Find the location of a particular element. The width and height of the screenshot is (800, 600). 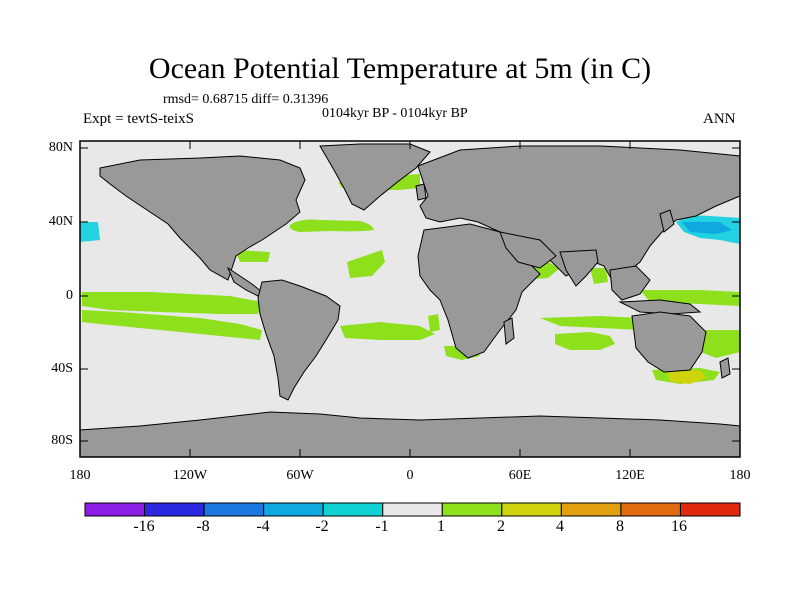

warm-patch-south-pacific is located at coordinates (172, 325).